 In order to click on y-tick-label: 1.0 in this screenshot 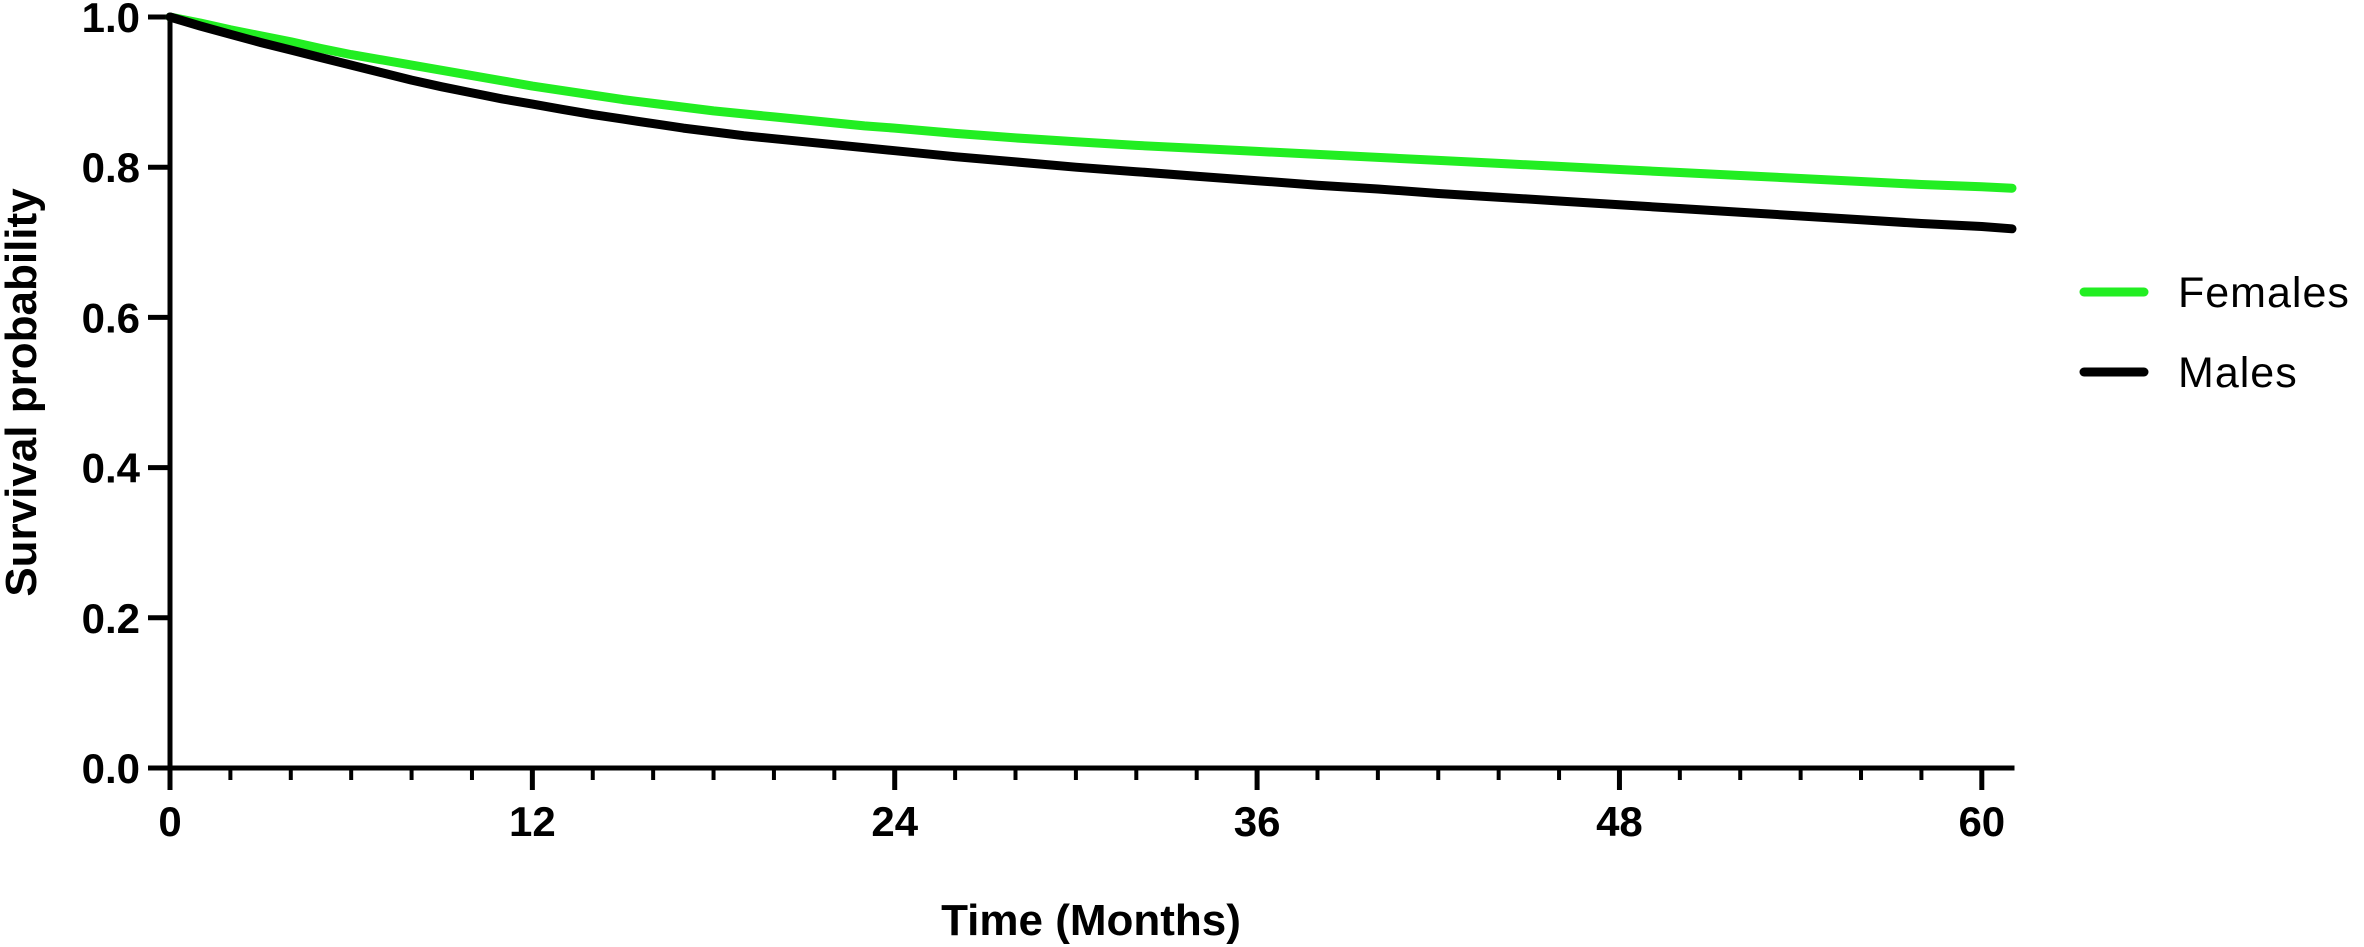, I will do `click(111, 20)`.